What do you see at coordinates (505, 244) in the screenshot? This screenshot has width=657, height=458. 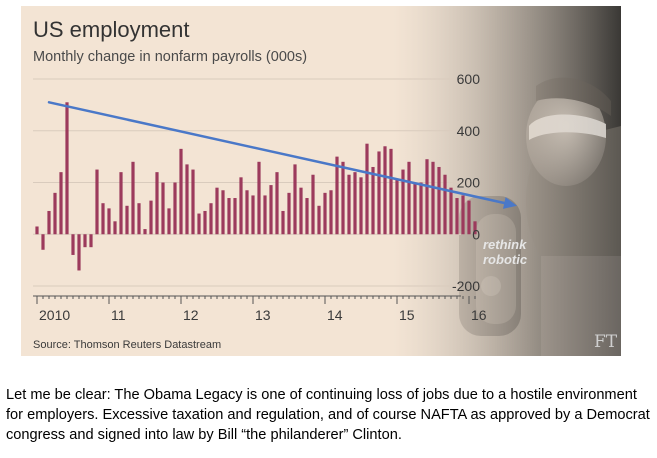 I see `photo-text-1: rethink` at bounding box center [505, 244].